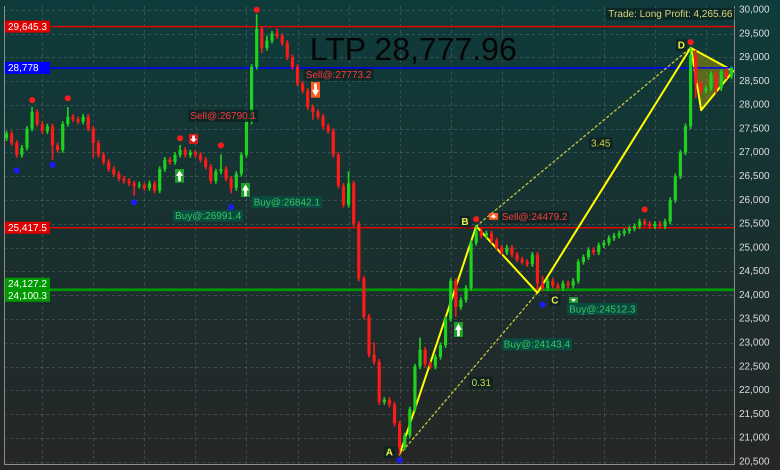 Image resolution: width=780 pixels, height=470 pixels. I want to click on y-tick-label: 24,000, so click(754, 295).